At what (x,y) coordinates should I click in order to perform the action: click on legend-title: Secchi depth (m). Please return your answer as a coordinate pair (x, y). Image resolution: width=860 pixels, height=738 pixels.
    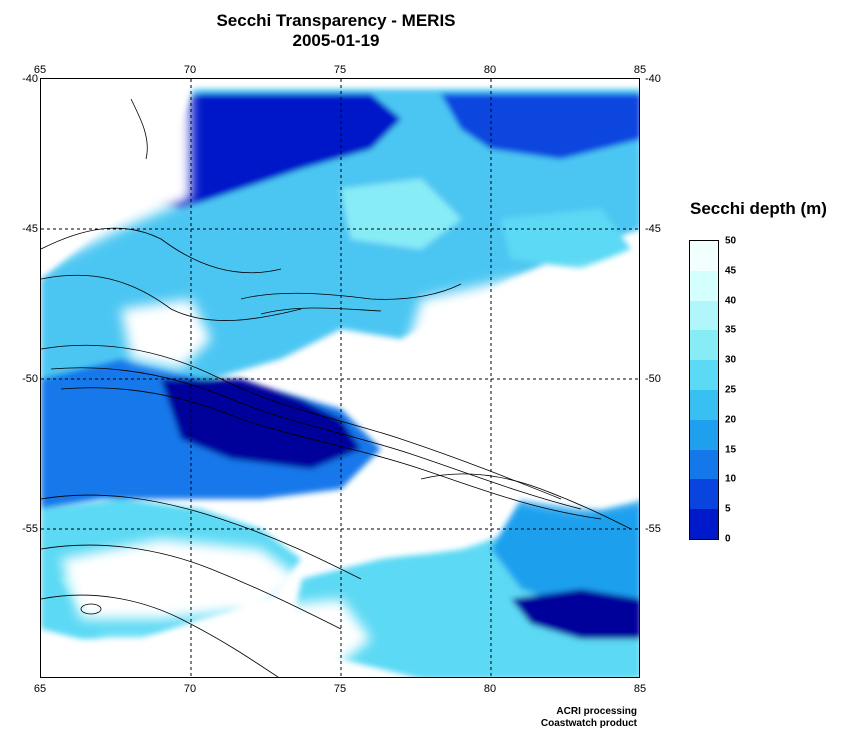
    Looking at the image, I should click on (758, 208).